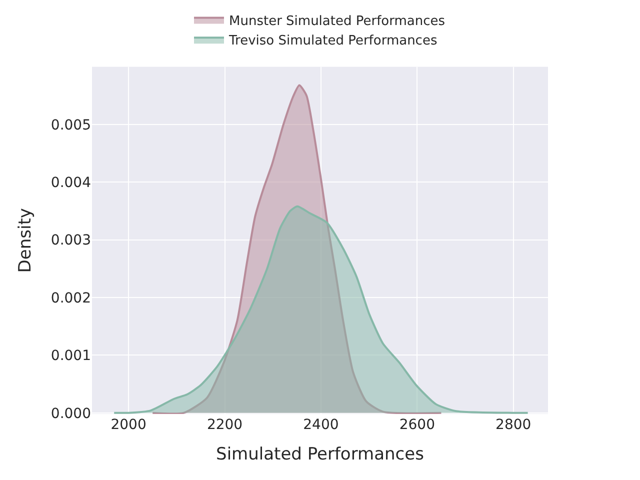 The image size is (640, 480). I want to click on x-axis-title: Simulated Performances, so click(320, 454).